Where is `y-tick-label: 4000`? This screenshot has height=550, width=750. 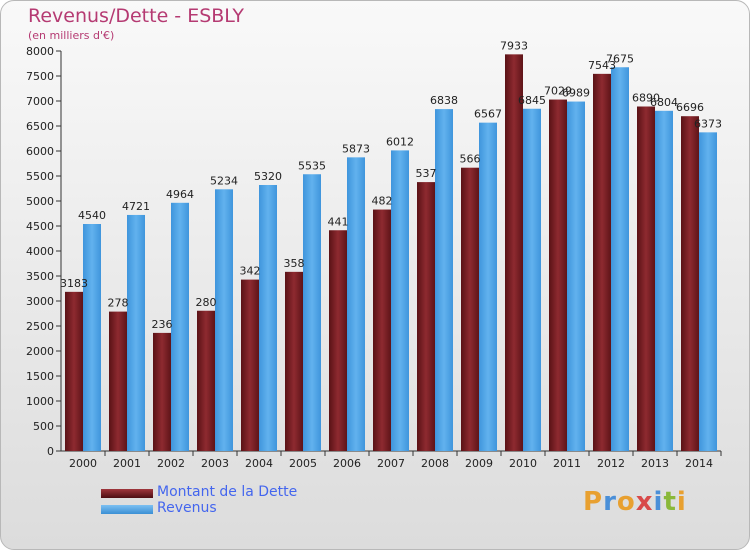
y-tick-label: 4000 is located at coordinates (40, 251).